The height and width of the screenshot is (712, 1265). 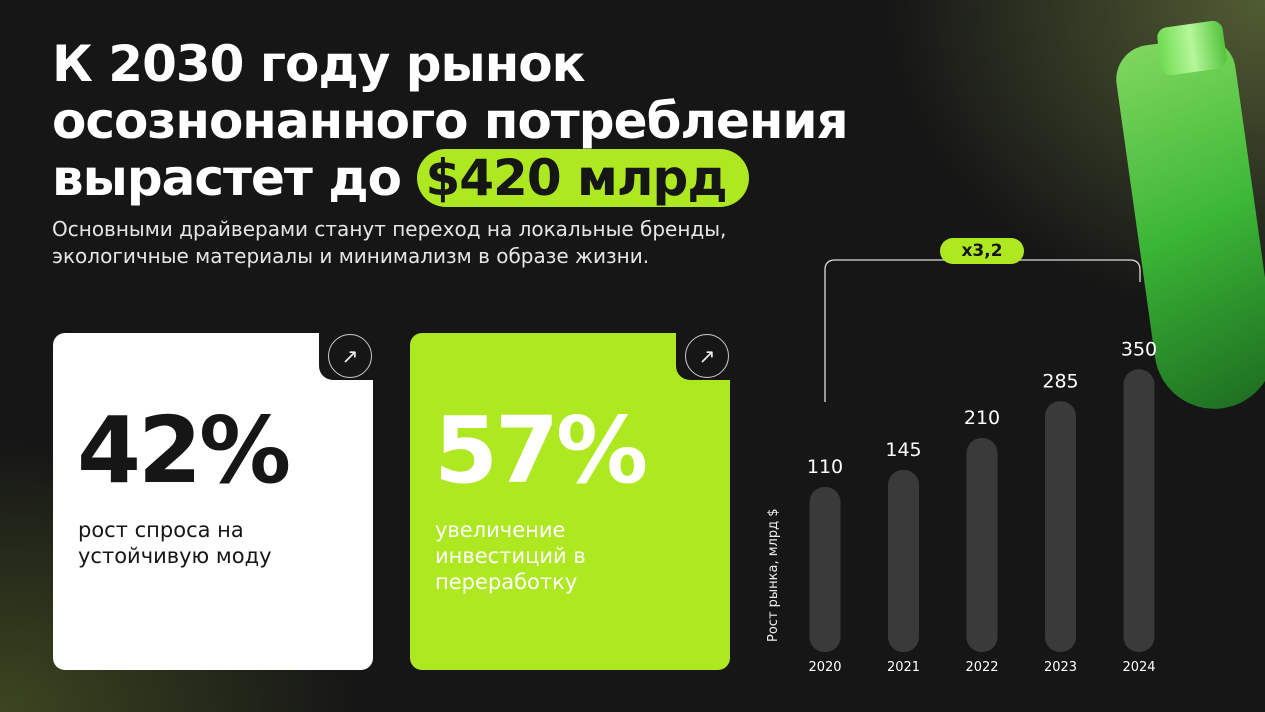 I want to click on data-label: 145, so click(x=903, y=450).